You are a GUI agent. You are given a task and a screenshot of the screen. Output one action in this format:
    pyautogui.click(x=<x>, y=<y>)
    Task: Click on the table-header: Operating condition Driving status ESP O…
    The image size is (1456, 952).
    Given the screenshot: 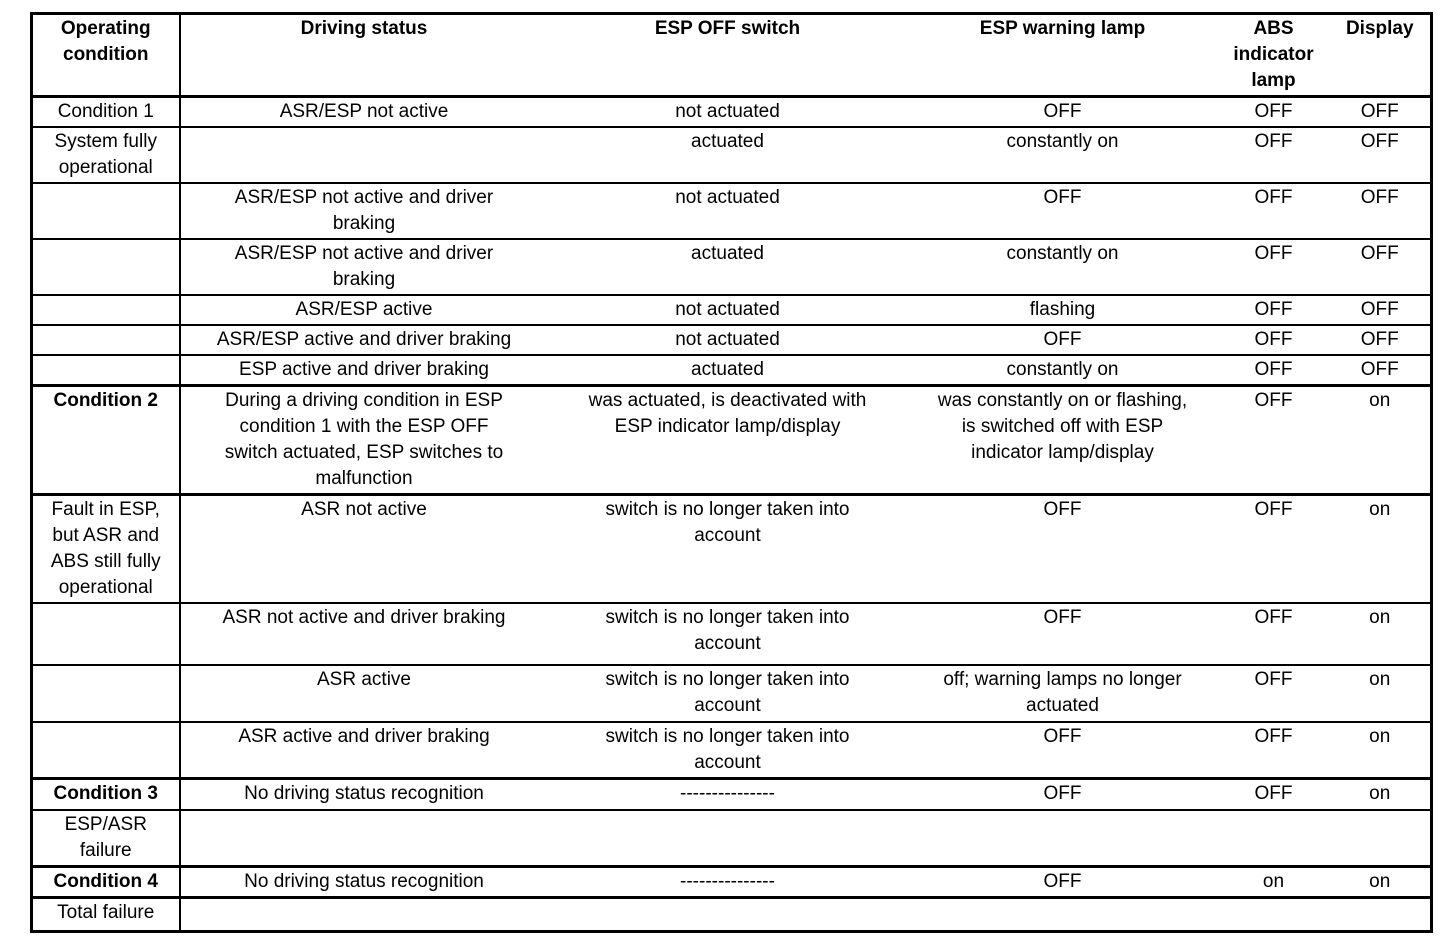 What is the action you would take?
    pyautogui.click(x=731, y=55)
    